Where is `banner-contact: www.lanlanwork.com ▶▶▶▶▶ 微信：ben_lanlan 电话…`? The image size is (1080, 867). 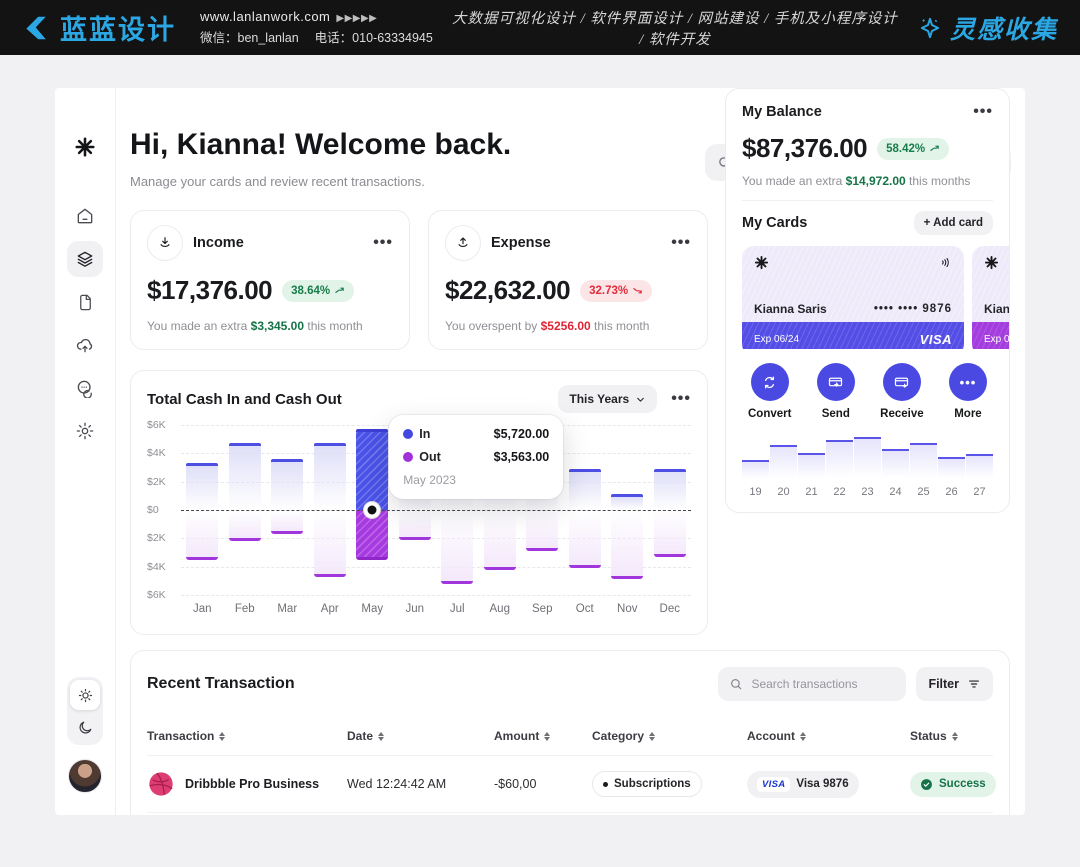
banner-contact: www.lanlanwork.com ▶▶▶▶▶ 微信：ben_lanlan 电话… is located at coordinates (316, 27).